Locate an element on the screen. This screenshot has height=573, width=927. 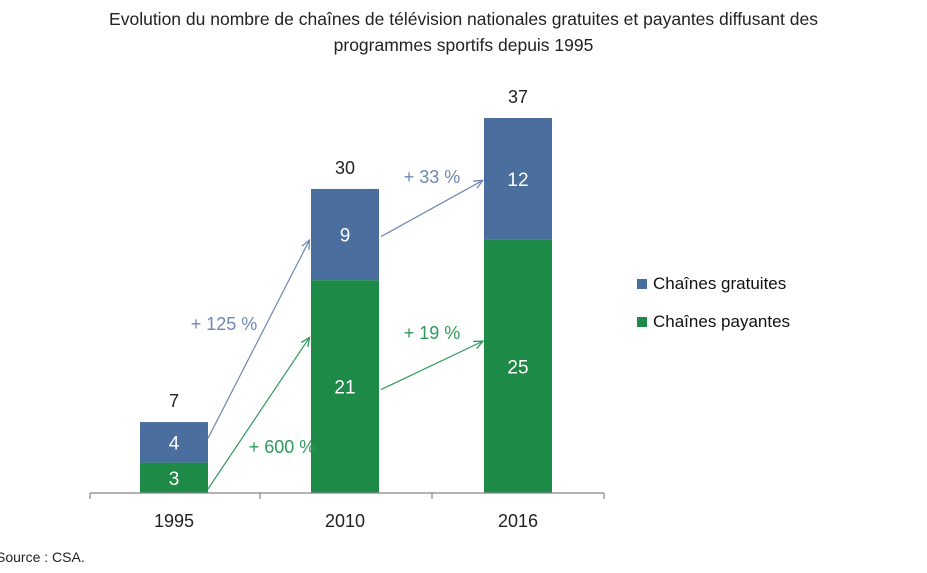
total-label-2010: 30 is located at coordinates (345, 168).